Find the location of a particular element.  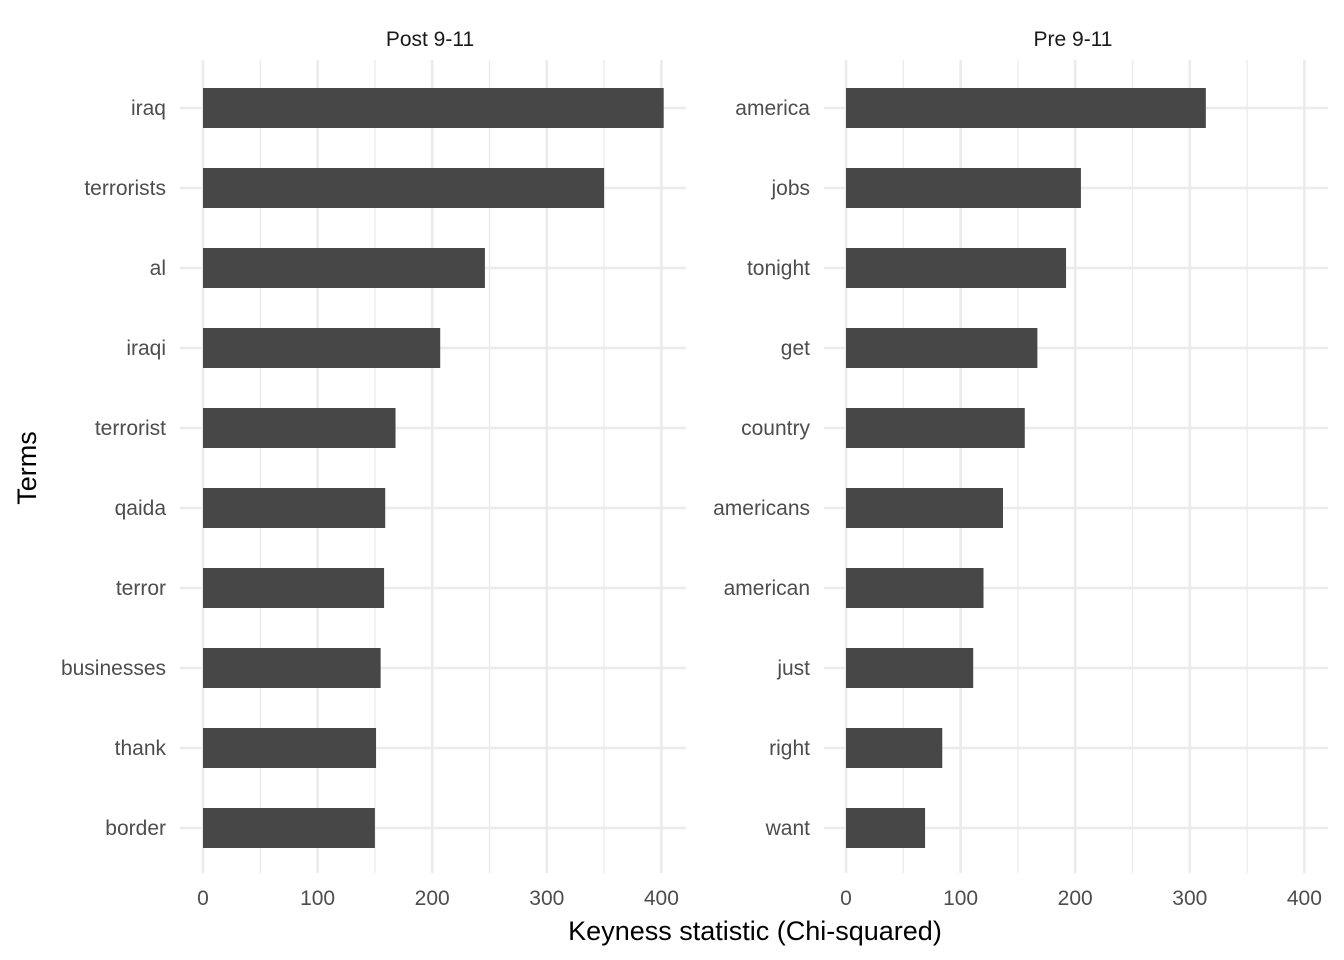

category-label: jobs is located at coordinates (790, 188).